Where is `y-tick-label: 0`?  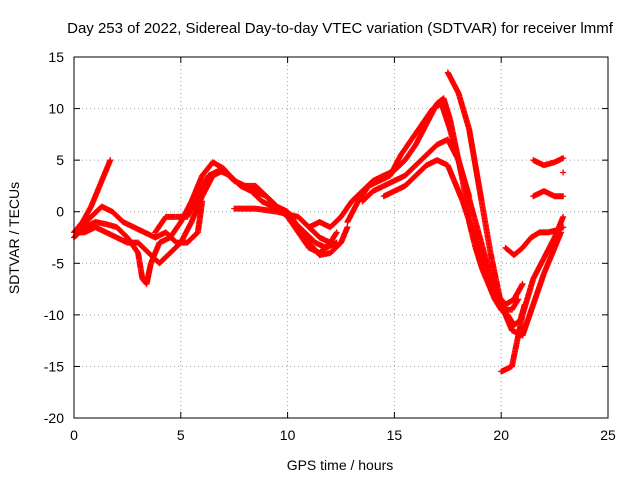 y-tick-label: 0 is located at coordinates (60, 212).